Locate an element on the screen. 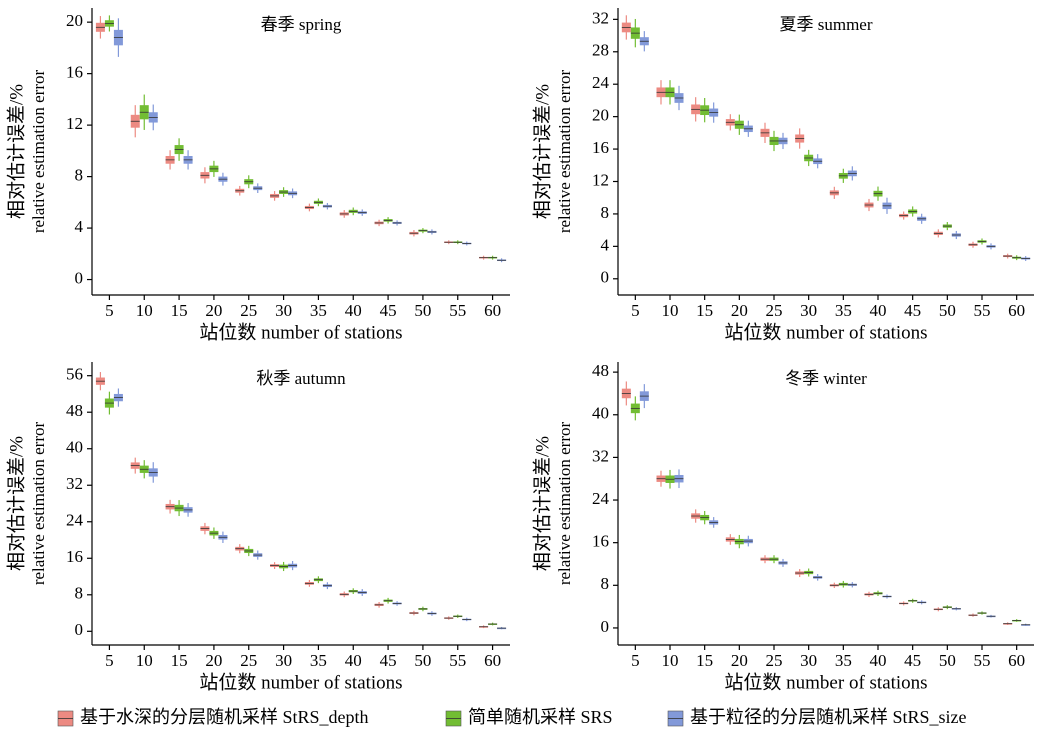  chart-title: 春季 spring is located at coordinates (301, 24).